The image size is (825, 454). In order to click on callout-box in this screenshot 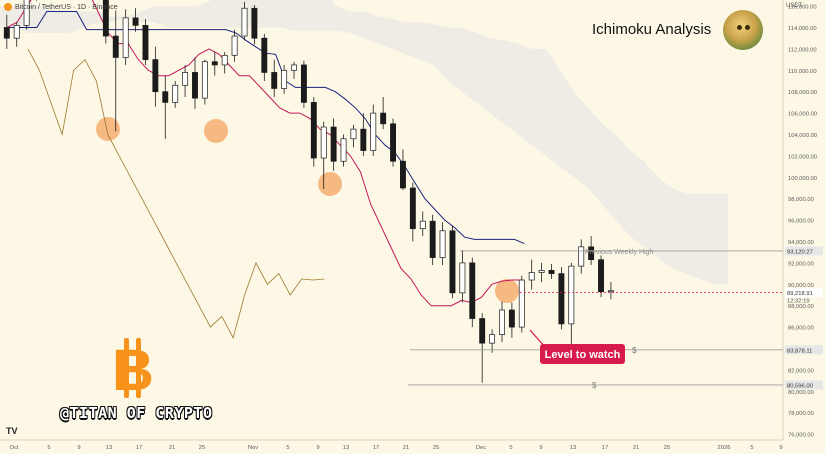, I will do `click(582, 354)`.